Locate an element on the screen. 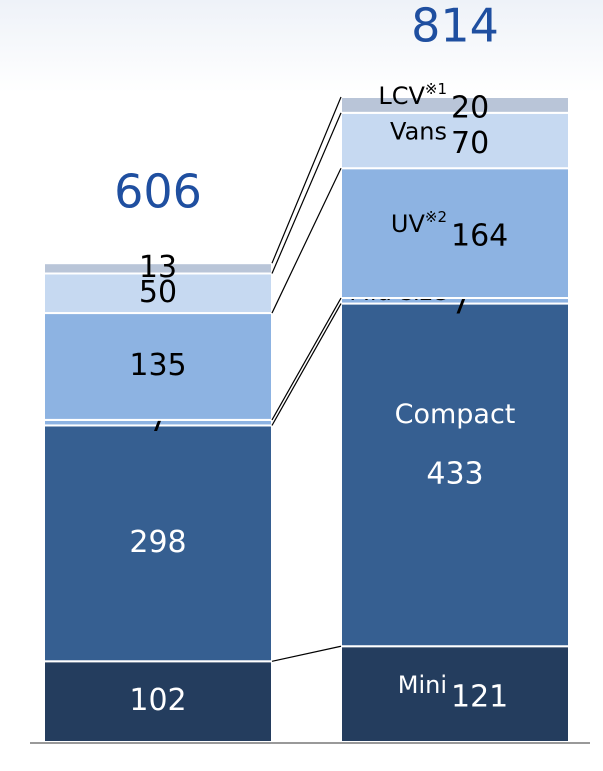 This screenshot has width=603, height=771. value-label: 102 is located at coordinates (157, 700).